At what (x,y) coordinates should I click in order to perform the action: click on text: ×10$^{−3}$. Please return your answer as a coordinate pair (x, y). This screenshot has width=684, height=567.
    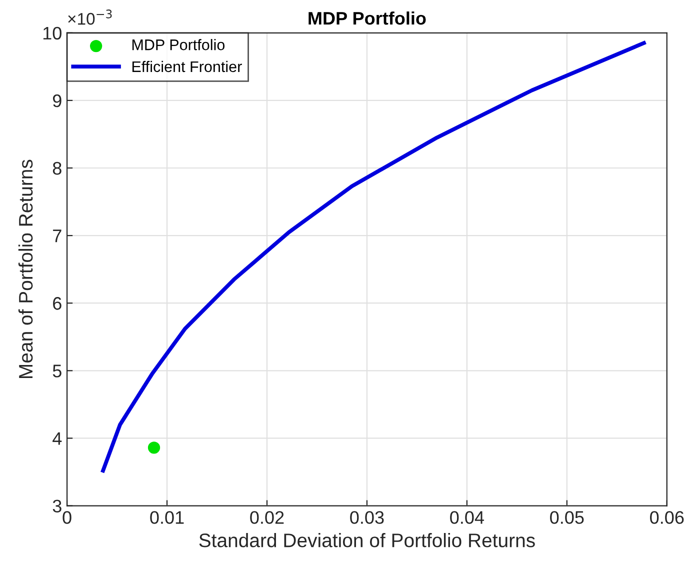
    Looking at the image, I should click on (90, 17).